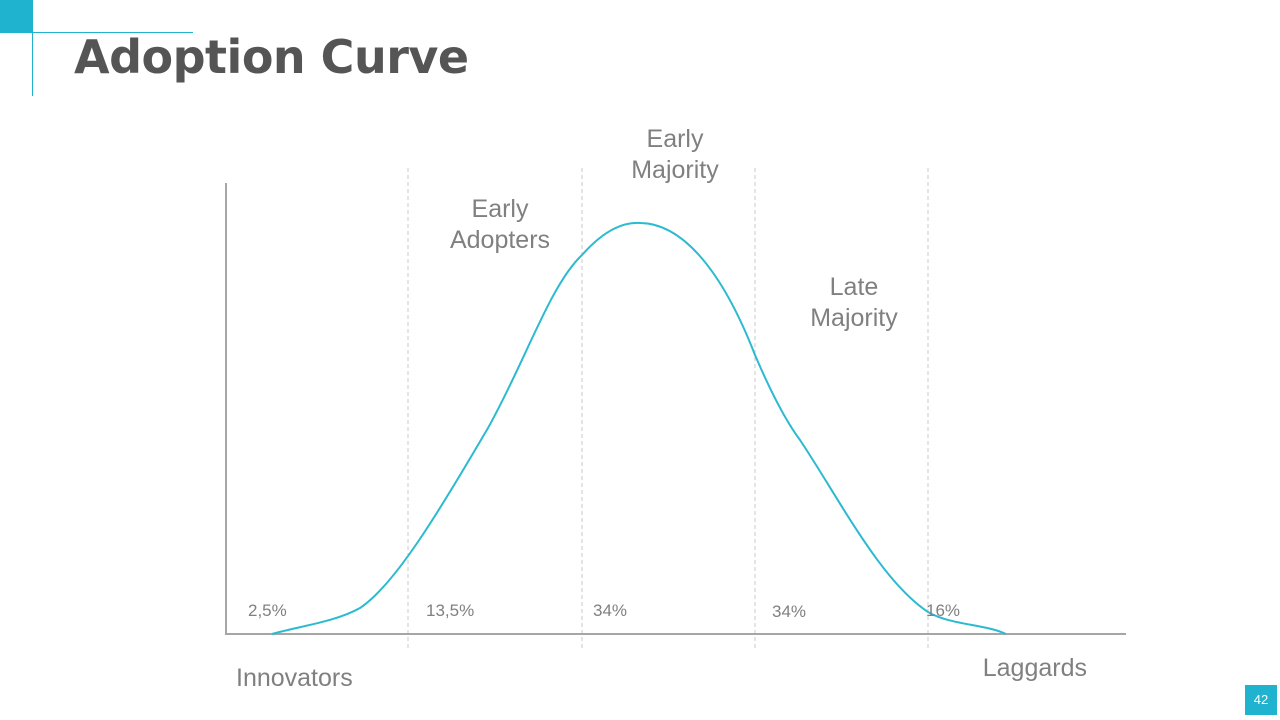 This screenshot has height=720, width=1280. I want to click on segment-label-innovators: Innovators, so click(294, 678).